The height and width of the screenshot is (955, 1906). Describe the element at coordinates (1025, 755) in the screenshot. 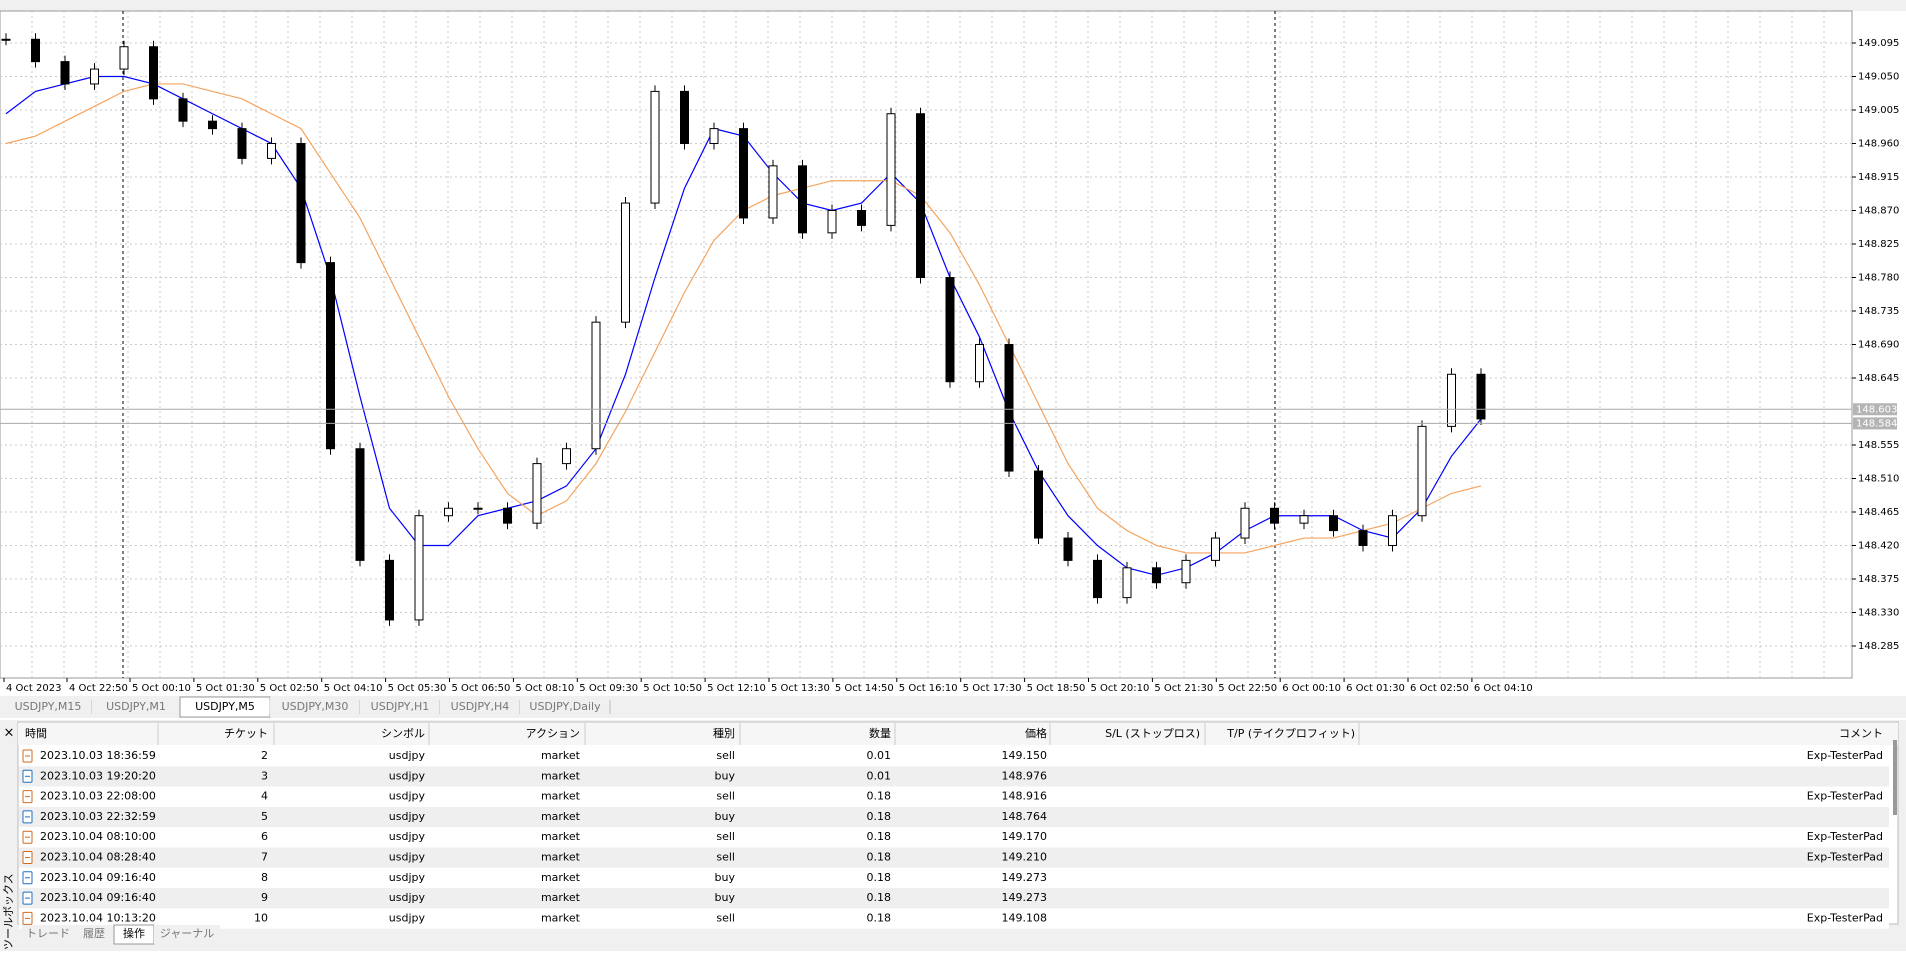

I see `table-cell: 149.150` at that location.